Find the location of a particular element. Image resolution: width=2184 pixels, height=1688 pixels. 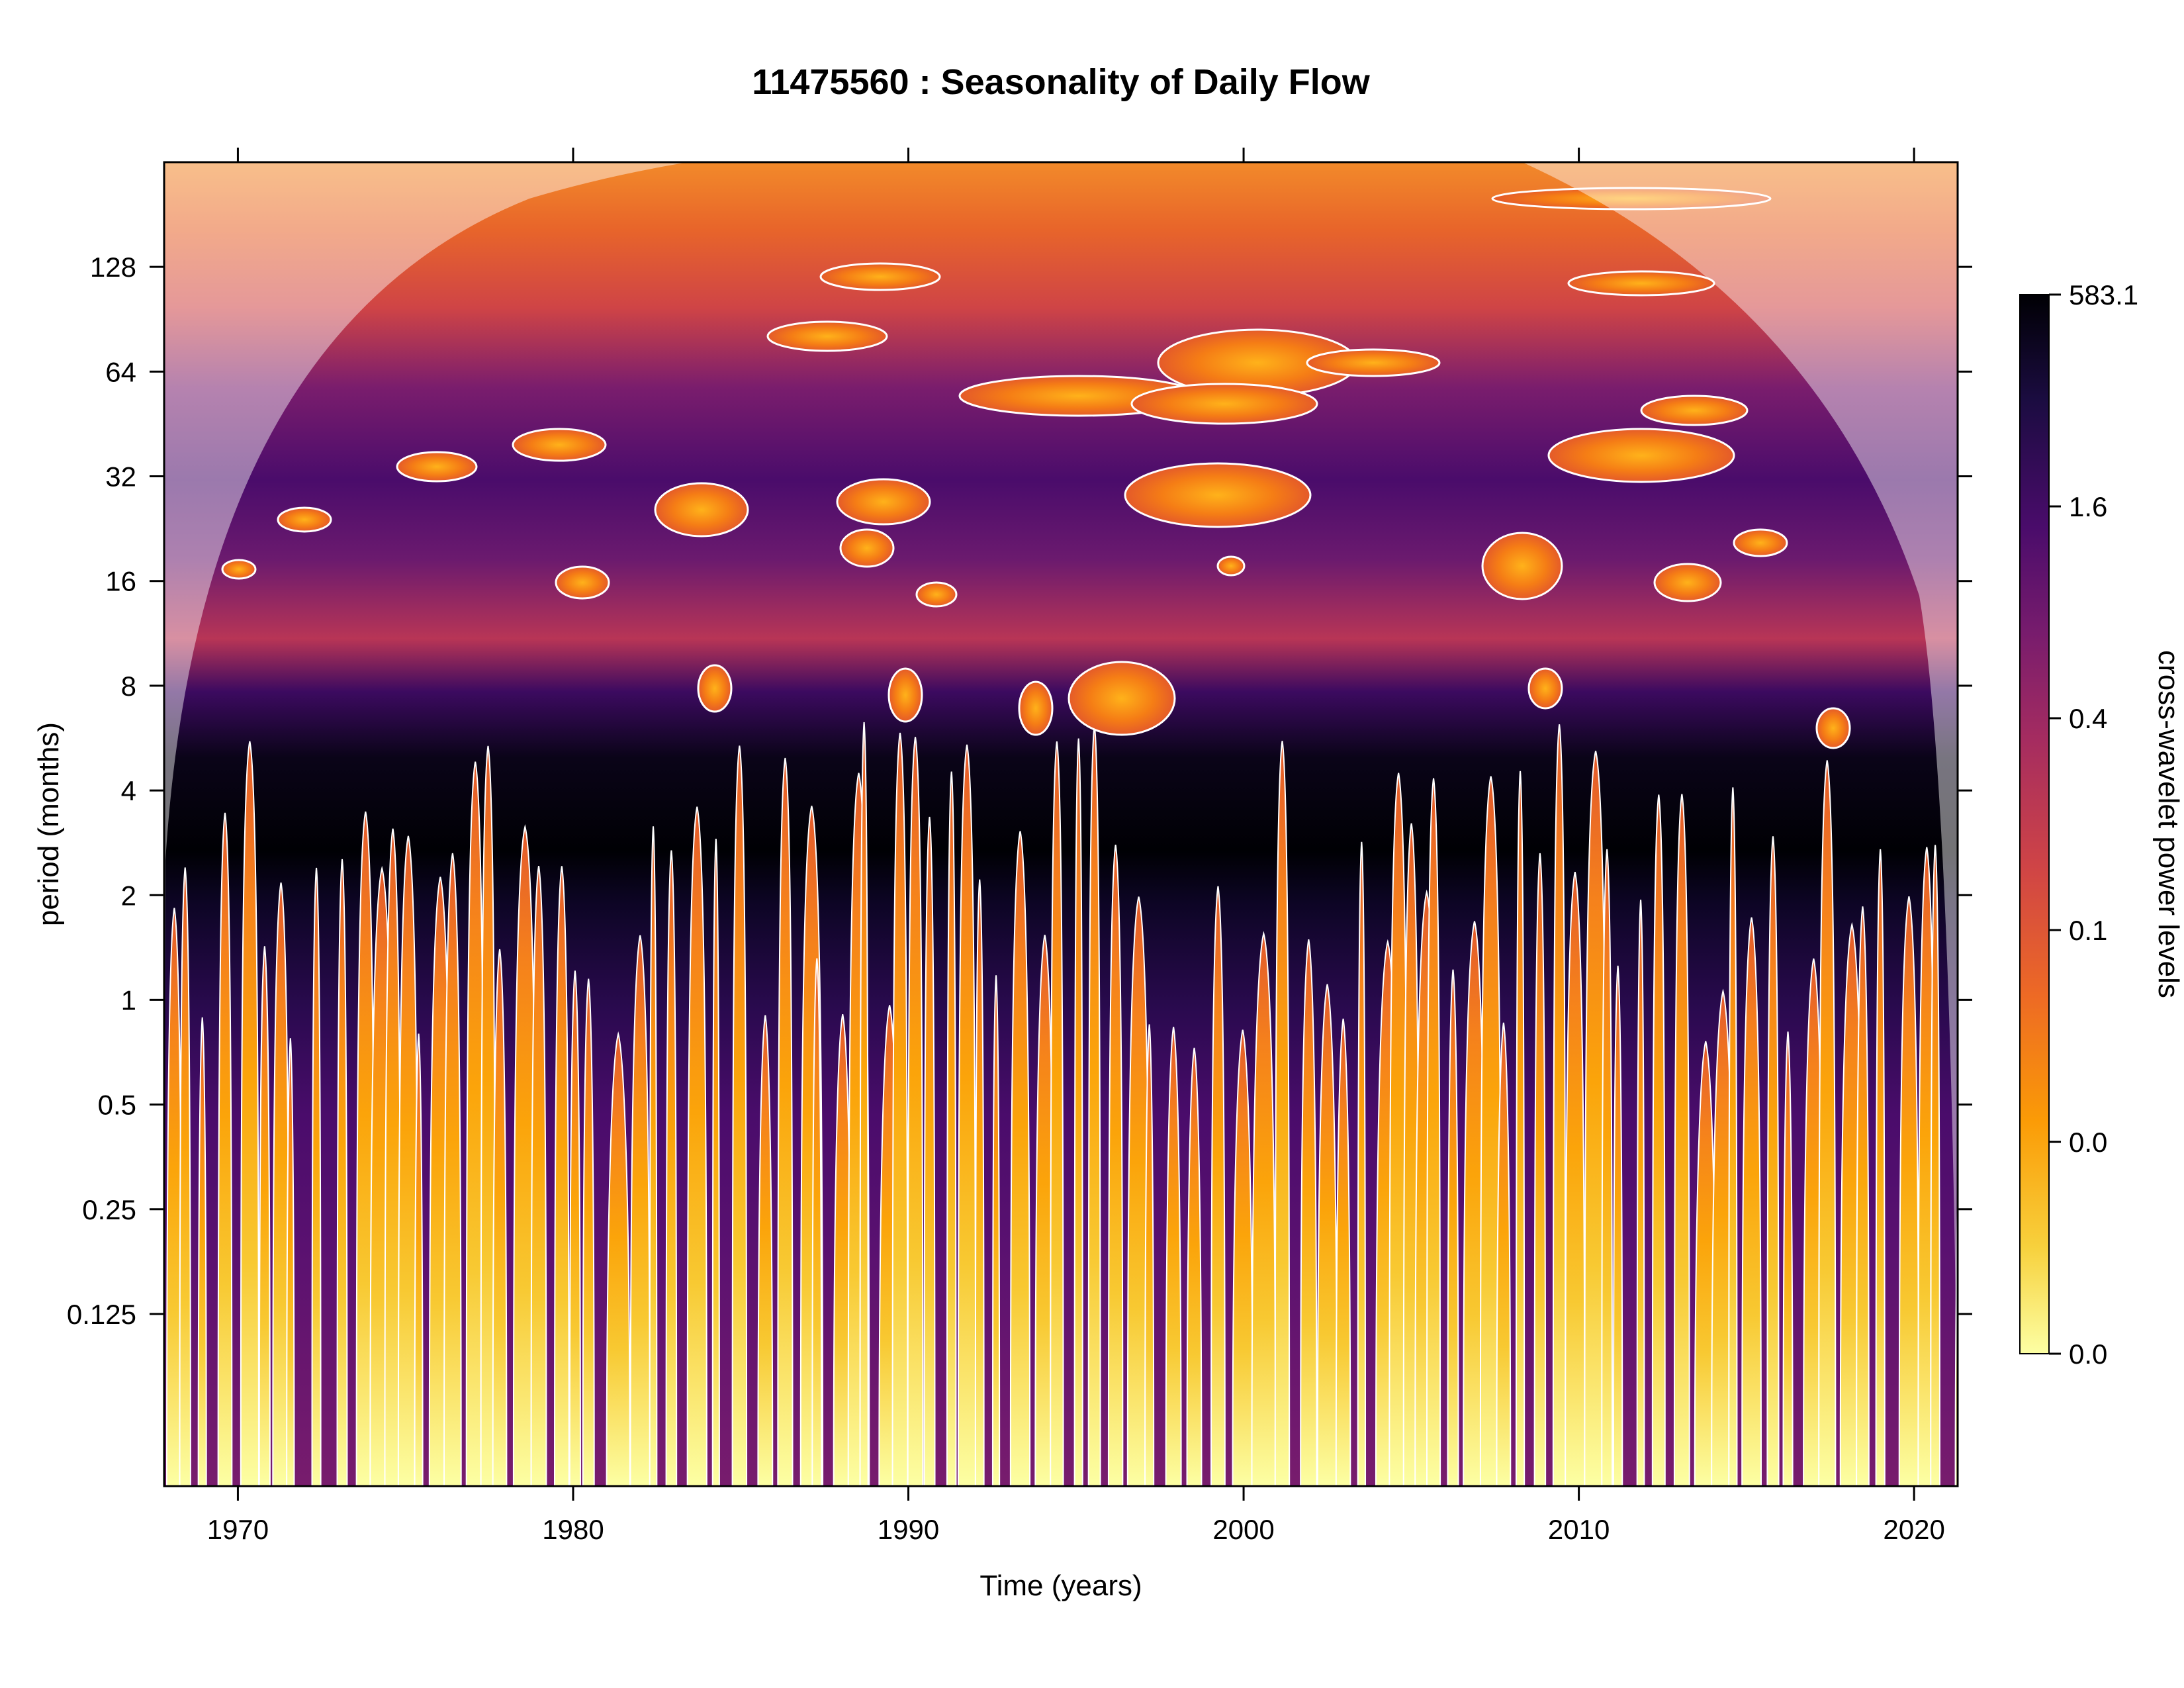

x-tick-label: 1990 is located at coordinates (909, 1529).